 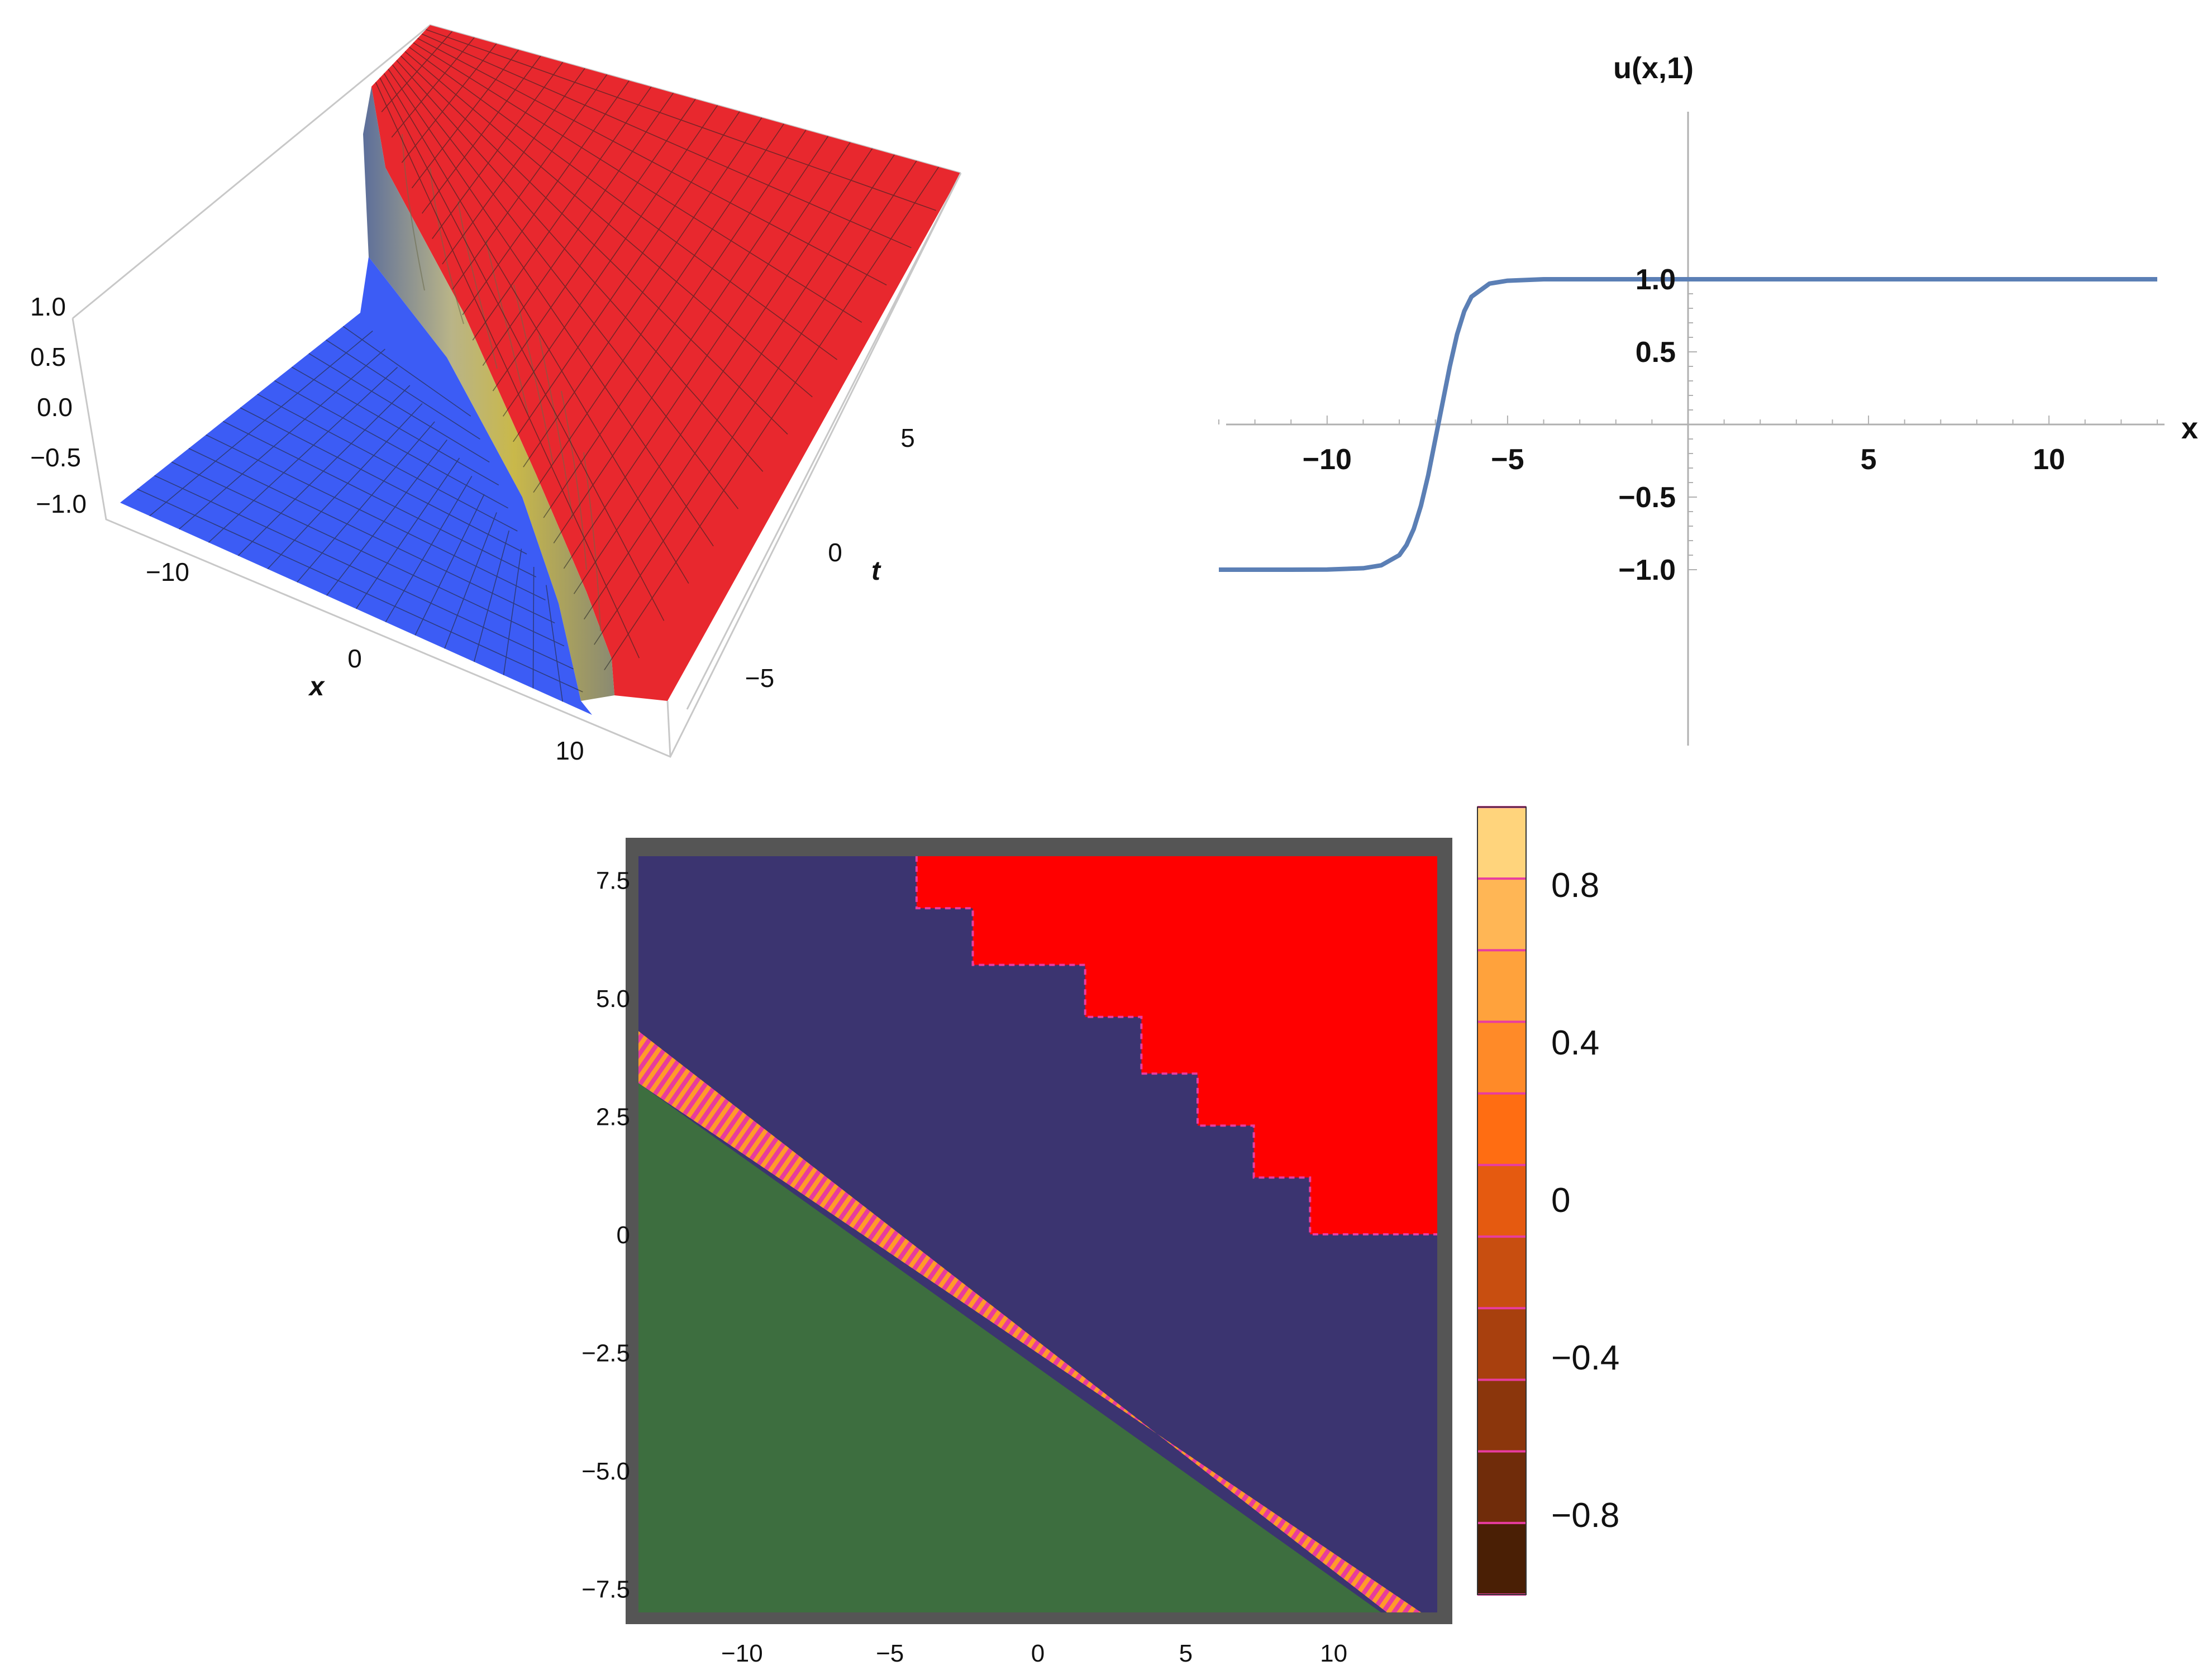 I want to click on y-tick-label: 0, so click(x=624, y=1235).